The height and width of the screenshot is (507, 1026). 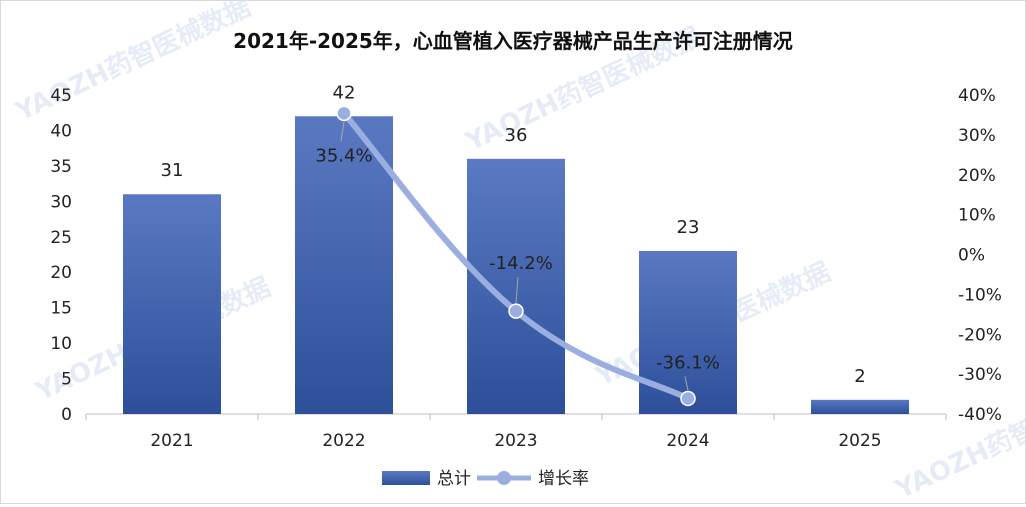 I want to click on y-right-tick-label: -40%, so click(x=980, y=415).